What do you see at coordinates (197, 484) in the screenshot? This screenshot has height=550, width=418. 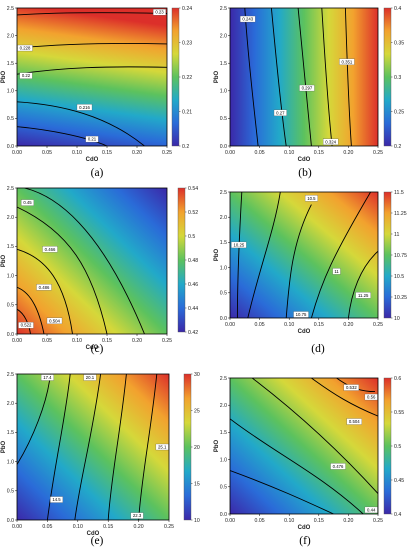 I see `colorbar-tick-label: 15` at bounding box center [197, 484].